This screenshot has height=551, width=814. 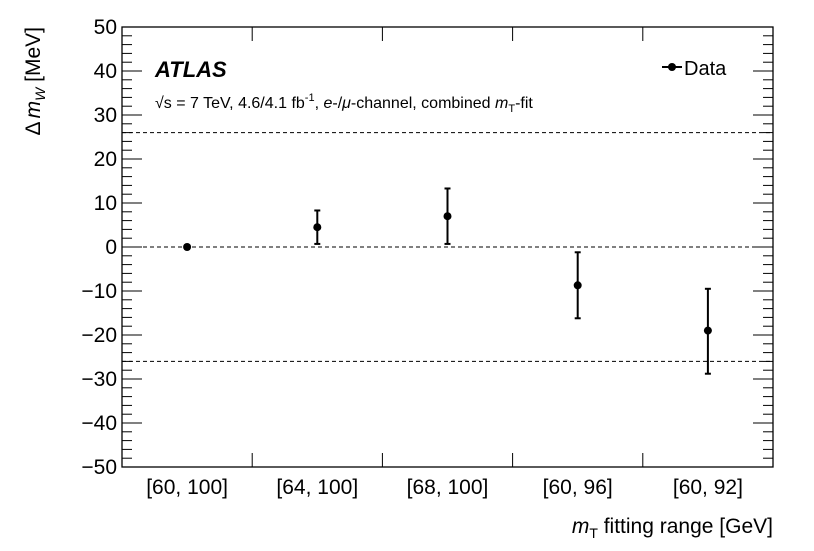 What do you see at coordinates (705, 69) in the screenshot?
I see `legend-entry: Data` at bounding box center [705, 69].